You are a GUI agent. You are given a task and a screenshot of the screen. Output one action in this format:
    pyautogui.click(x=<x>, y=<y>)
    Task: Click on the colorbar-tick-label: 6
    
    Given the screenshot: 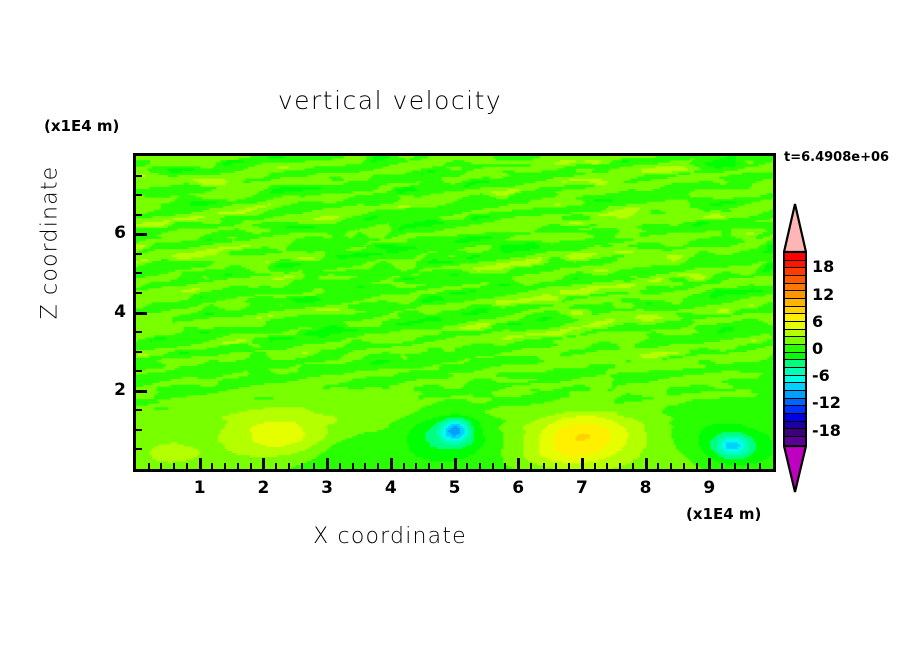 What is the action you would take?
    pyautogui.click(x=818, y=321)
    